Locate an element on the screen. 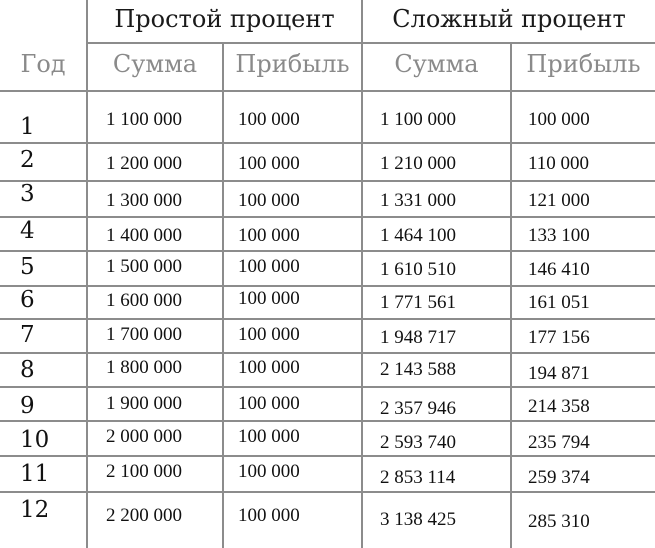  simple-sum-cell: 1 800 000 is located at coordinates (144, 367).